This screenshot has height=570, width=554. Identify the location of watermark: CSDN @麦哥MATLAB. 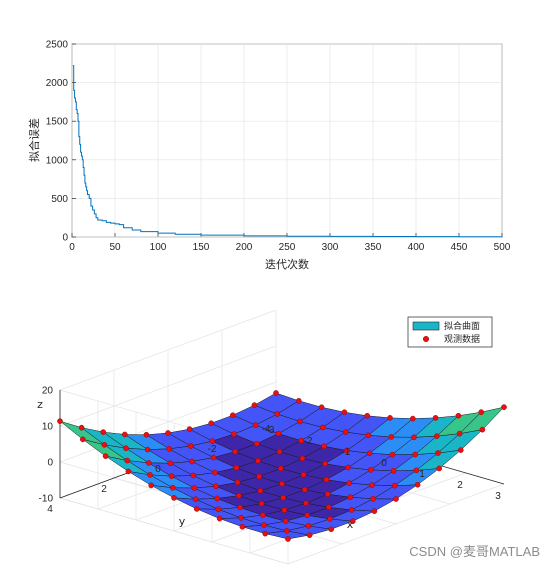
(474, 551).